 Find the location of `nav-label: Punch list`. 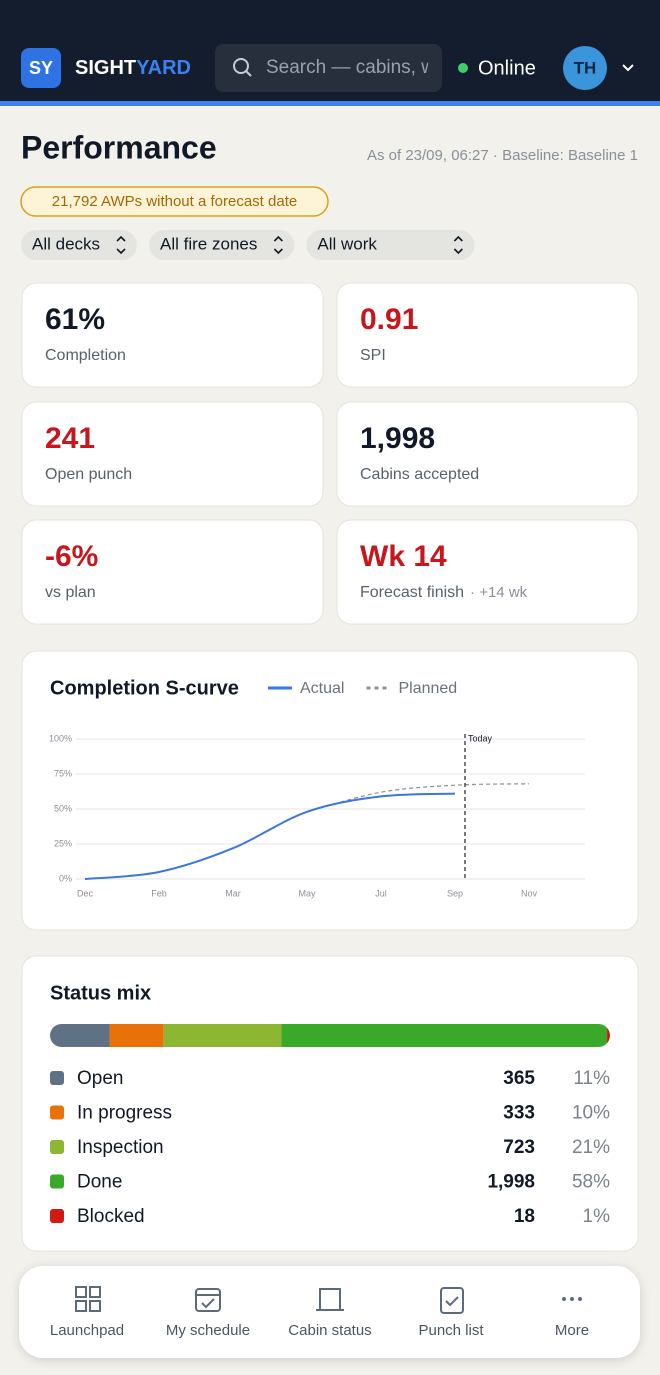

nav-label: Punch list is located at coordinates (451, 1330).